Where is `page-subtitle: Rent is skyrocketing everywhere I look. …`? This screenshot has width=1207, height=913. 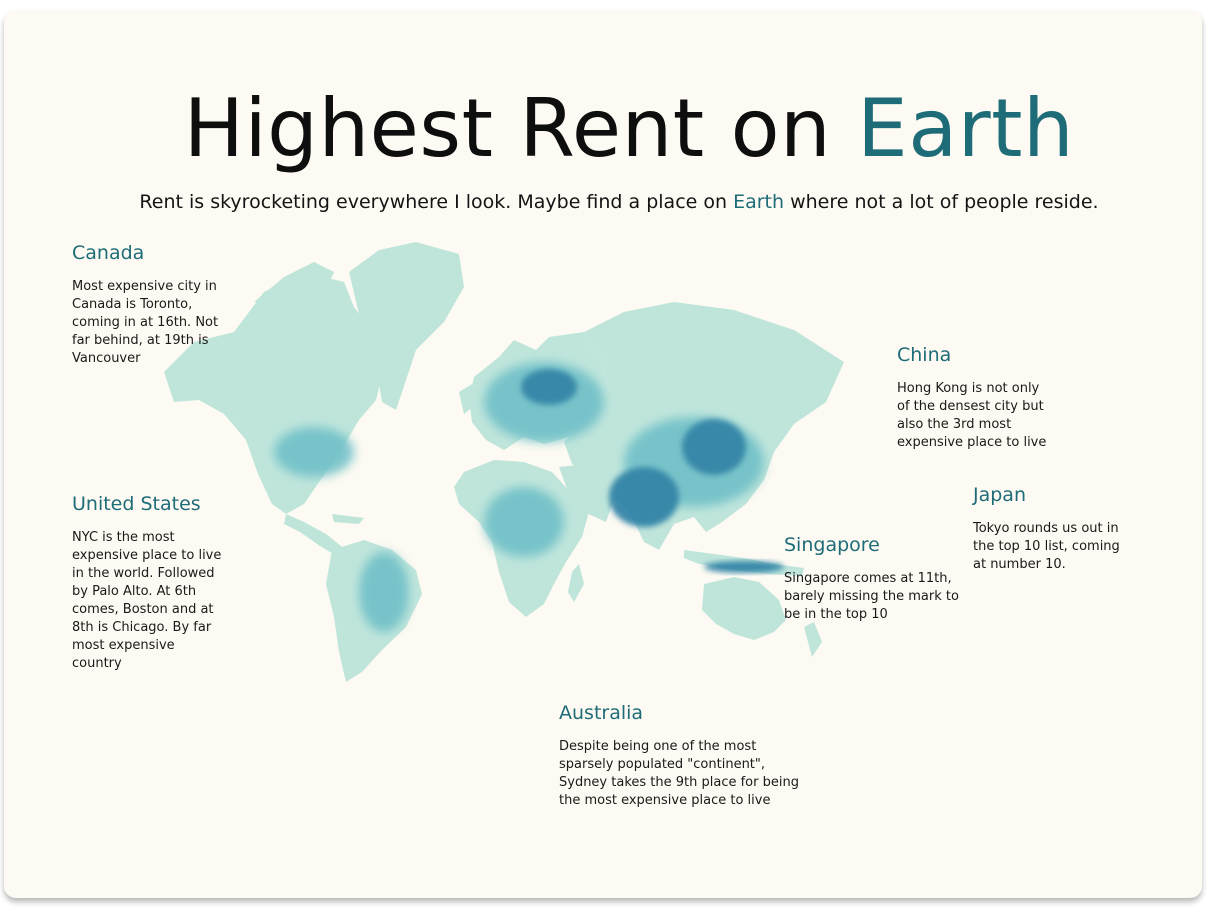
page-subtitle: Rent is skyrocketing everywhere I look. … is located at coordinates (603, 202).